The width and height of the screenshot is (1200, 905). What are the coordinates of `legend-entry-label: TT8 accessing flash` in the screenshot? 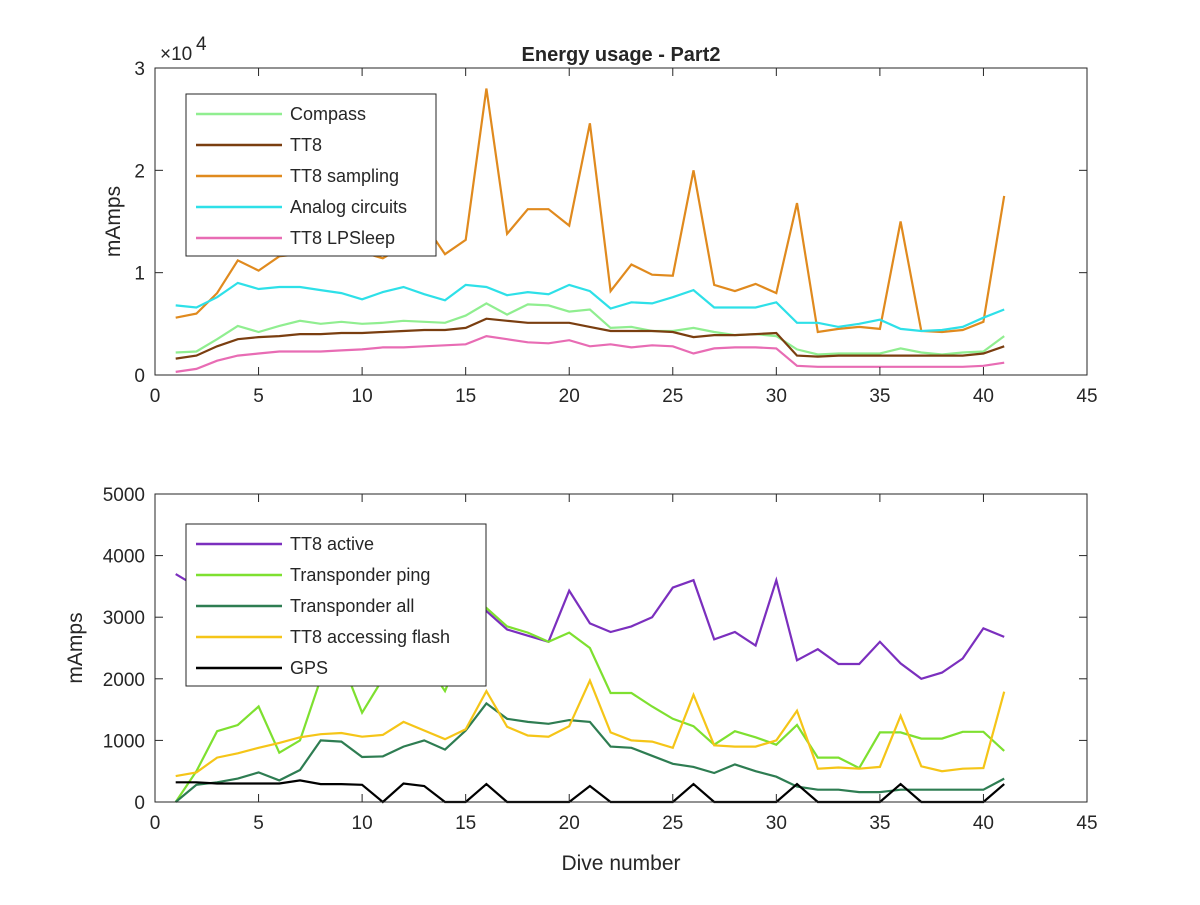 It's located at (370, 637).